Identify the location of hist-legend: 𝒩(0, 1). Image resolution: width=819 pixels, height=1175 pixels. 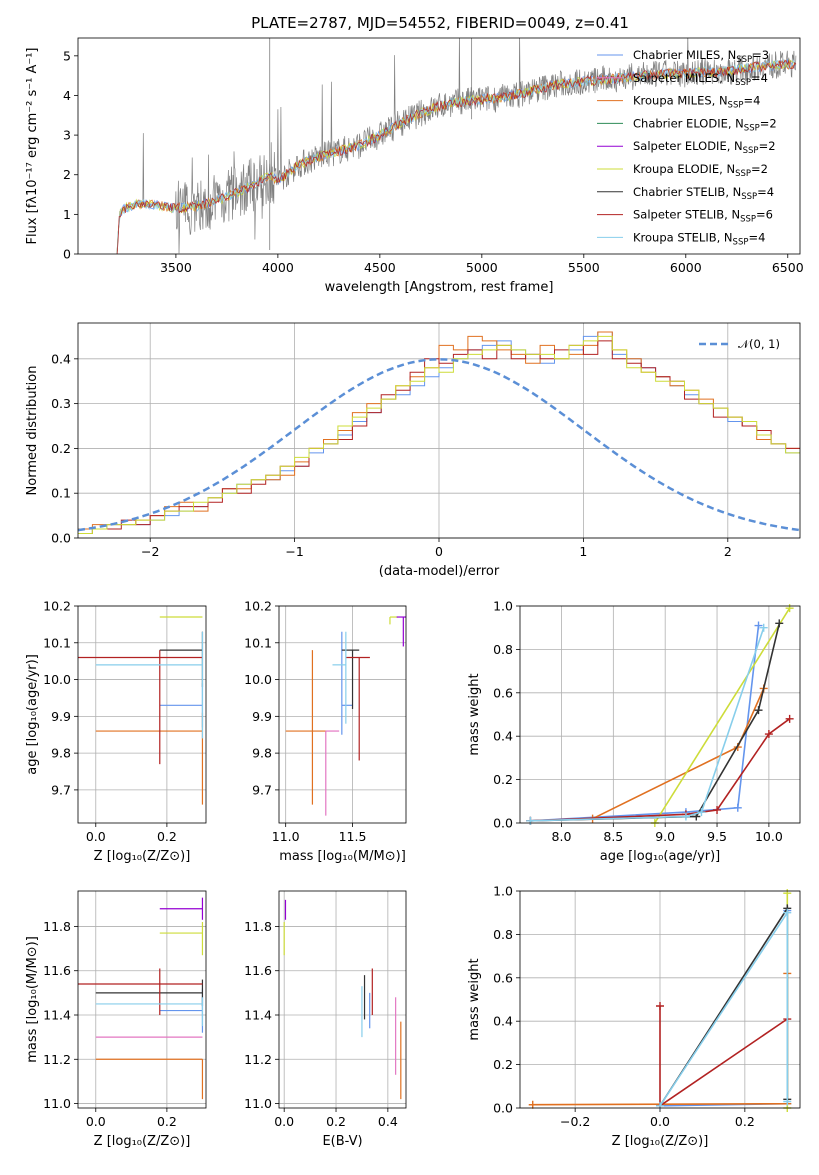
(739, 344).